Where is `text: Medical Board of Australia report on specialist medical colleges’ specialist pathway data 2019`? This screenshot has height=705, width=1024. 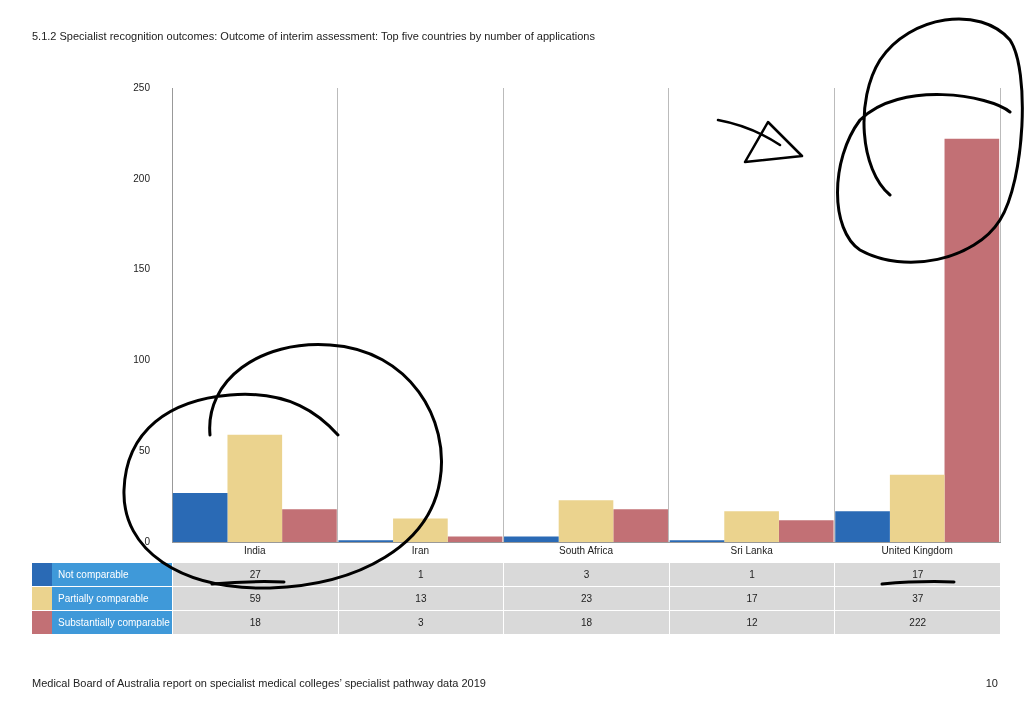
text: Medical Board of Australia report on specialist medical colleges’ specialist pathway data 2019 is located at coordinates (259, 683).